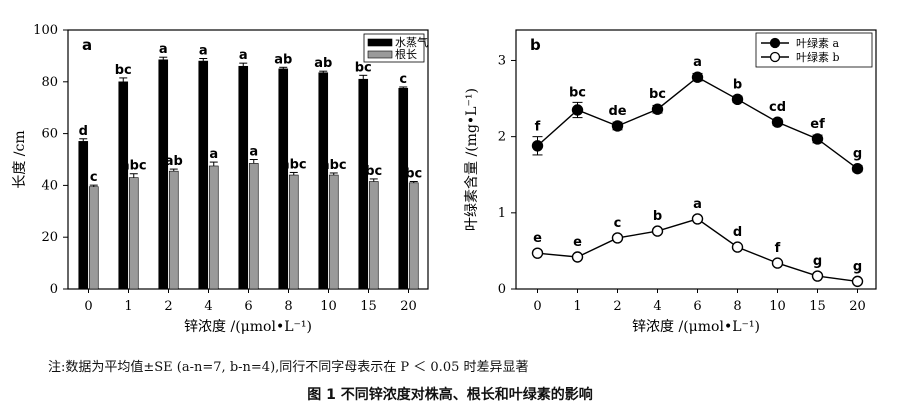  What do you see at coordinates (20, 159) in the screenshot?
I see `y-axis-label: 长度 /cm` at bounding box center [20, 159].